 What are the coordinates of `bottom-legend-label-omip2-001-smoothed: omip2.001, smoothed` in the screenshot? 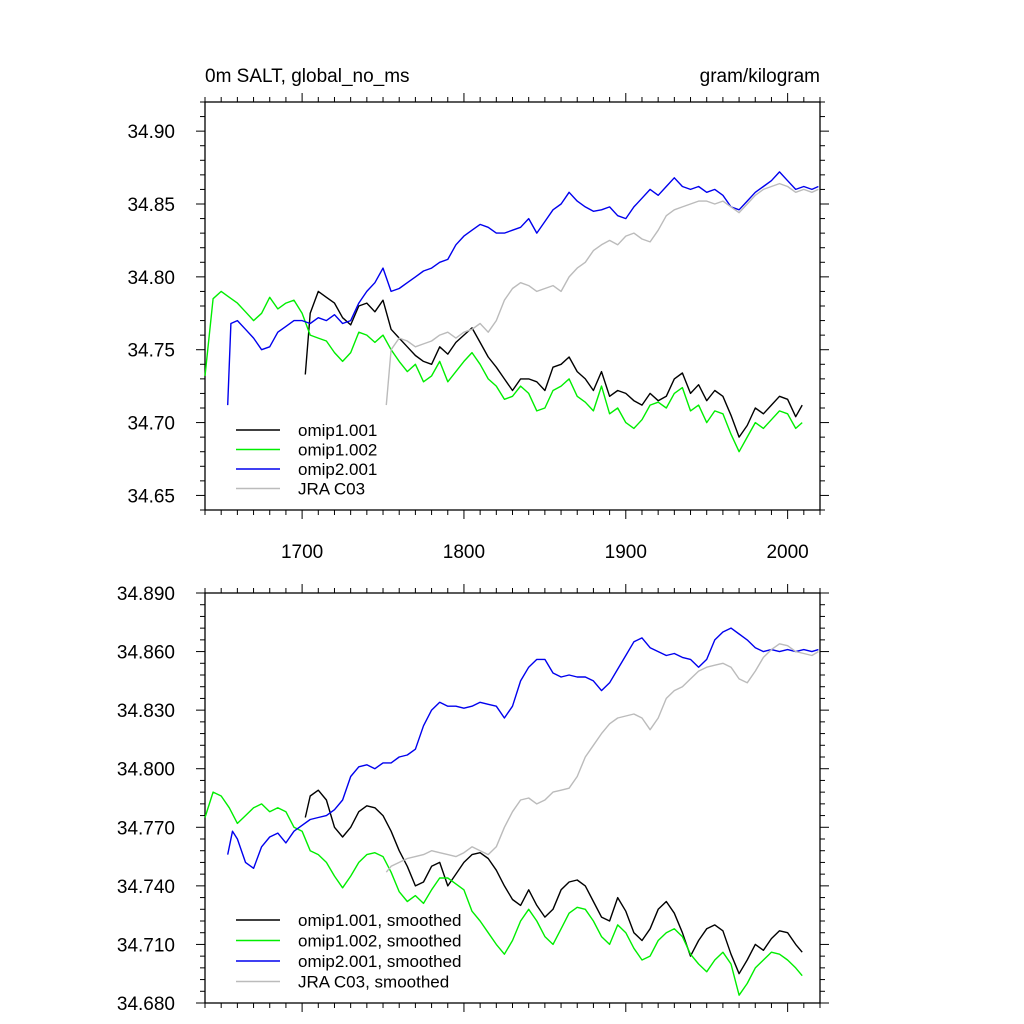 It's located at (380, 961).